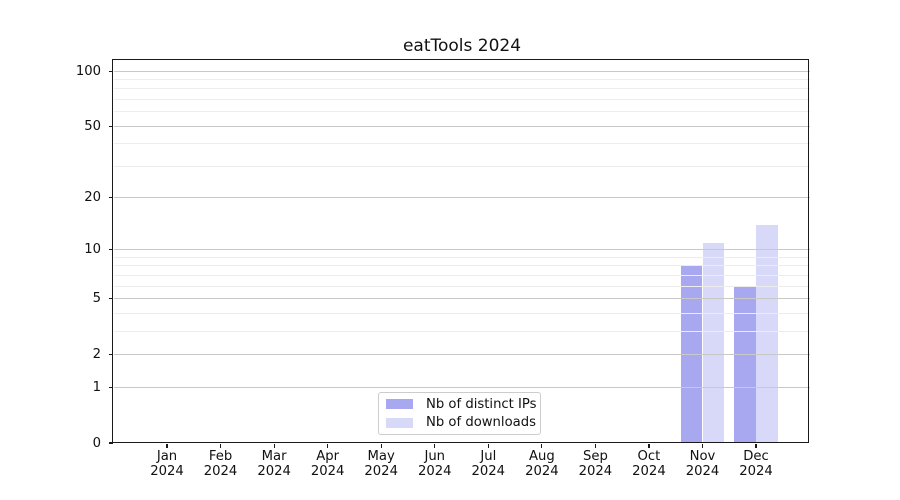  Describe the element at coordinates (459, 413) in the screenshot. I see `legend: Nb of distinct IPs Nb of downloads` at that location.